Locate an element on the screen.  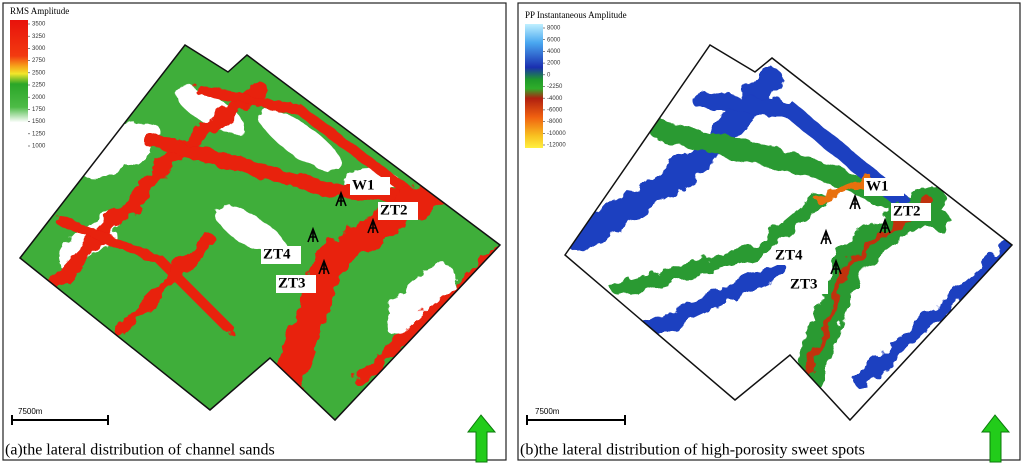
colorbar-tick-label: 1250 is located at coordinates (39, 134).